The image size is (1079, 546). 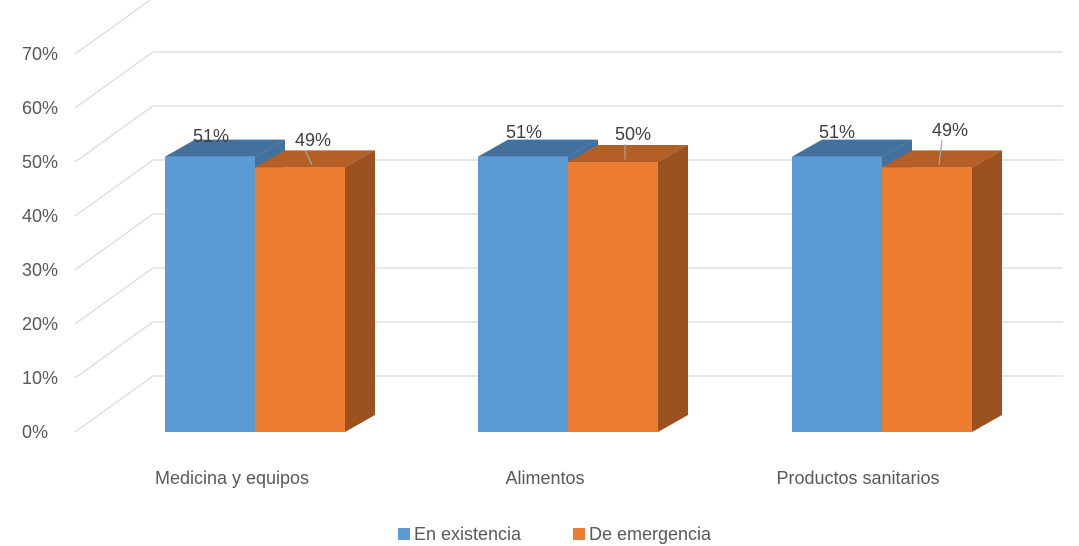 What do you see at coordinates (40, 324) in the screenshot?
I see `y-tick-label: 20%` at bounding box center [40, 324].